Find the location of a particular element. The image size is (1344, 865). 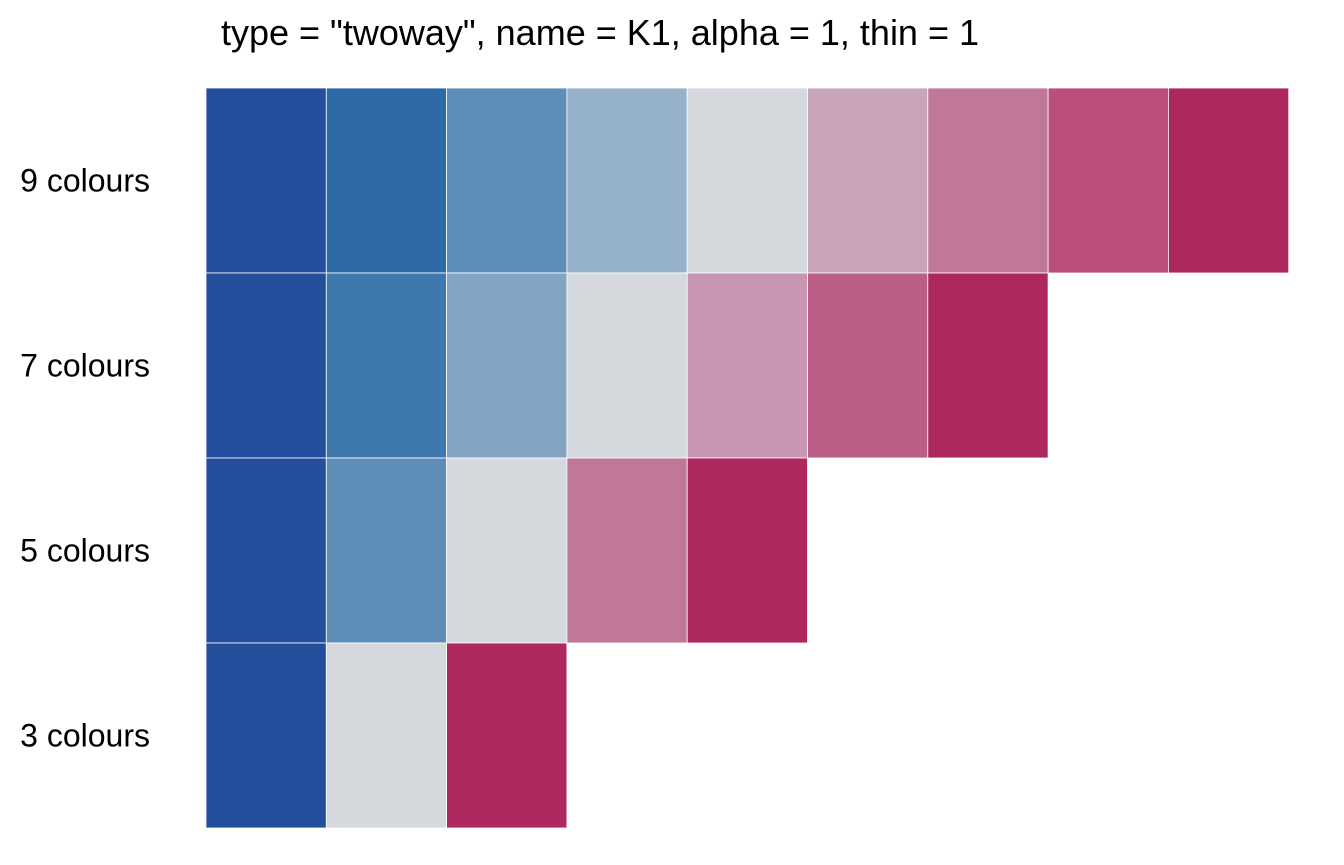

row-label: 9 colours is located at coordinates (85, 181).